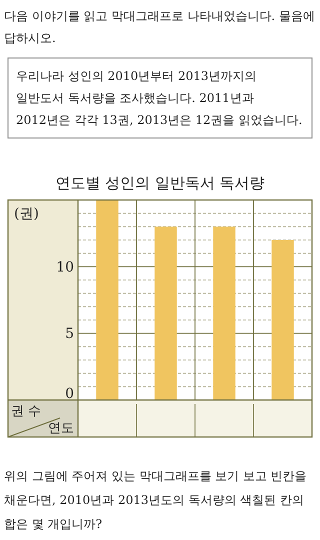 The image size is (320, 540). Describe the element at coordinates (155, 500) in the screenshot. I see `text: 위의 그림에 주어져 있는 막대그래프를 보기 보고 빈칸을 채운다면, 2010년과 2013년도의 독서량의 색칠된 칸의 합은 몇 개입니까?` at that location.